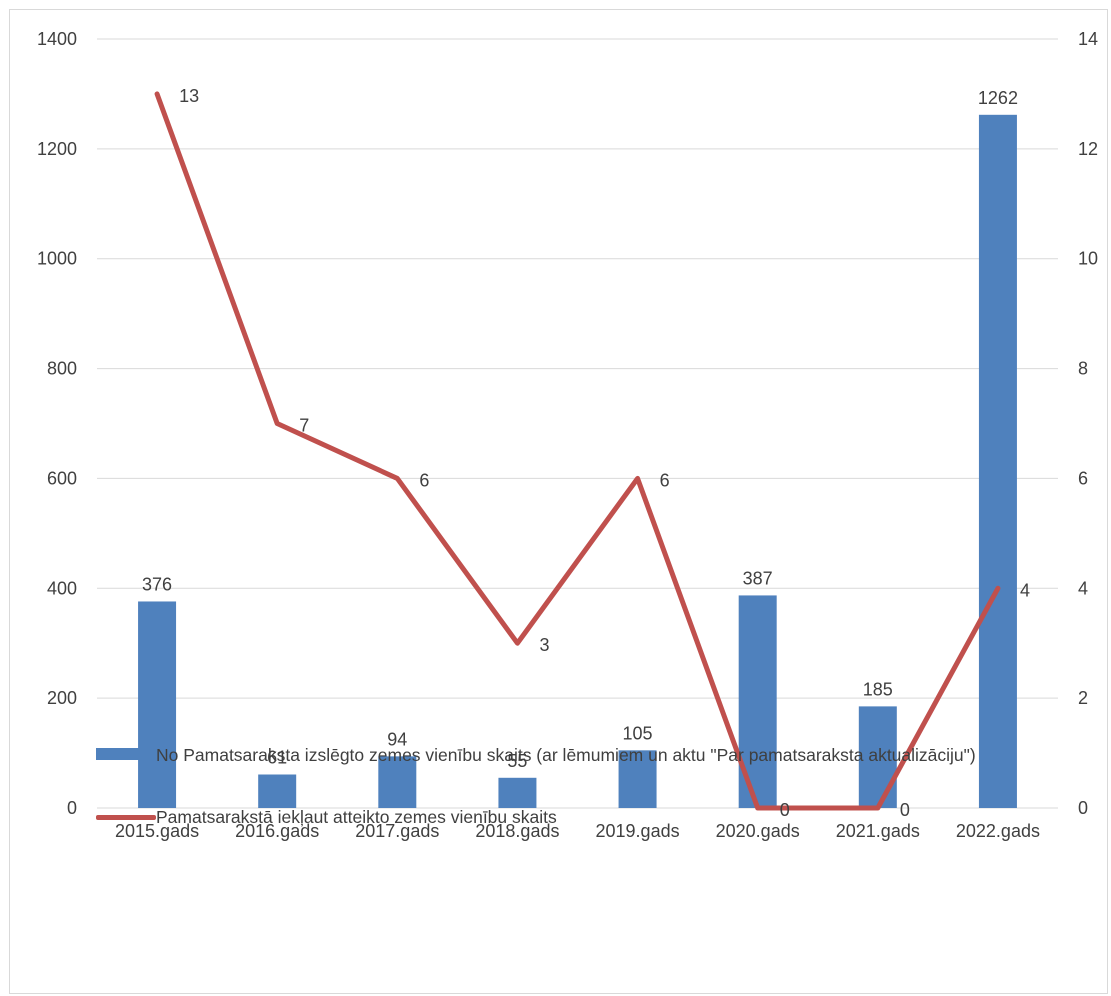 The width and height of the screenshot is (1111, 996). Describe the element at coordinates (62, 478) in the screenshot. I see `left-axis-tick-label: 600` at that location.